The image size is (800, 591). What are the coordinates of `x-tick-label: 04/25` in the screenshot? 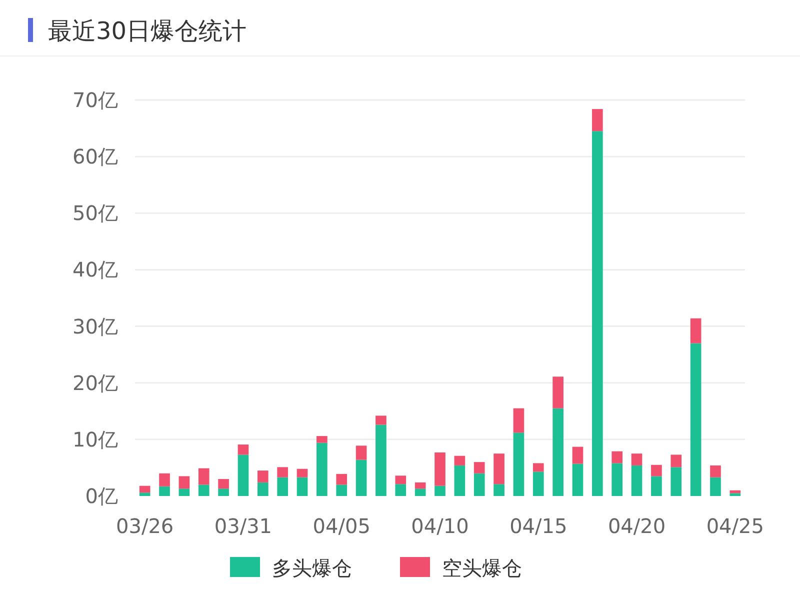 It's located at (735, 526).